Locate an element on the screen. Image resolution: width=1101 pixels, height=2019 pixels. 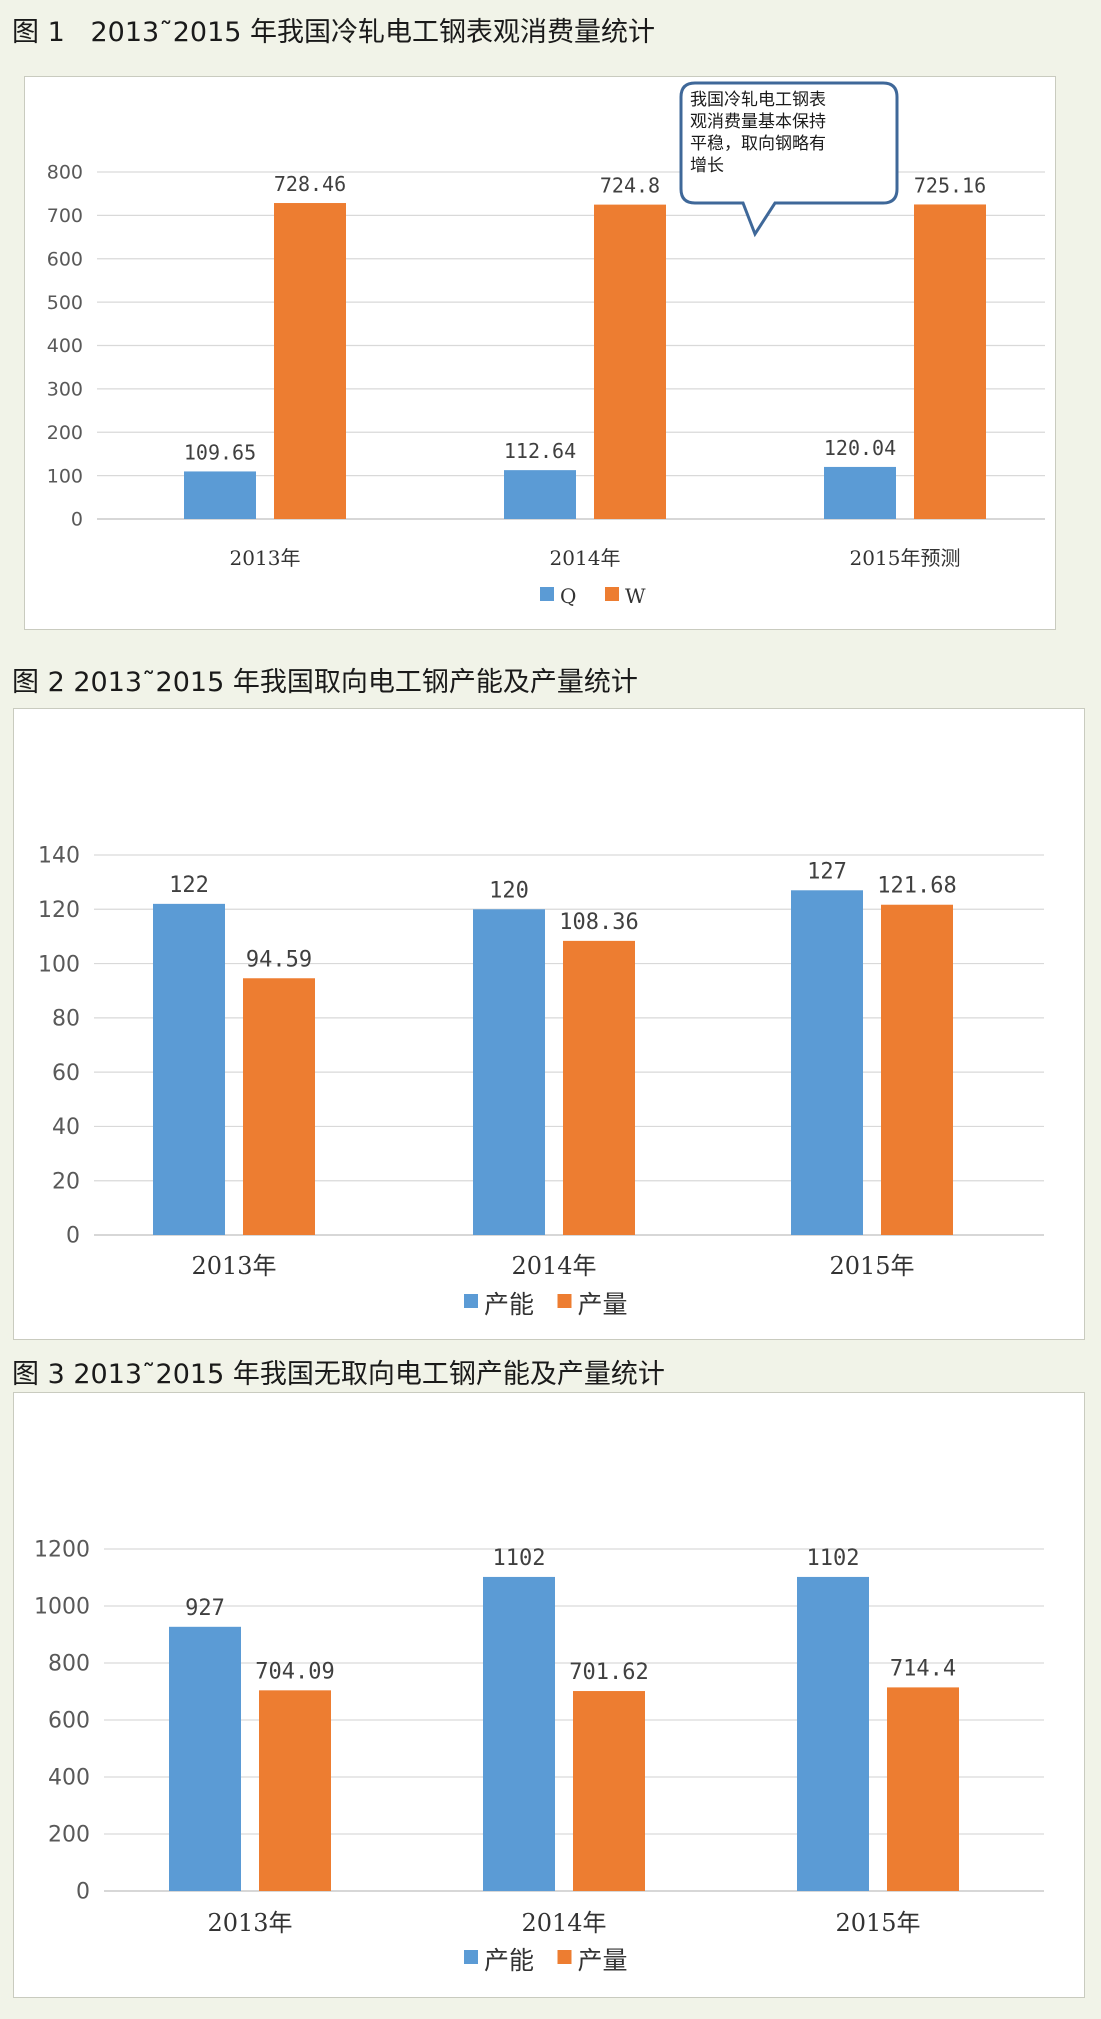
data-label: 122 is located at coordinates (189, 885).